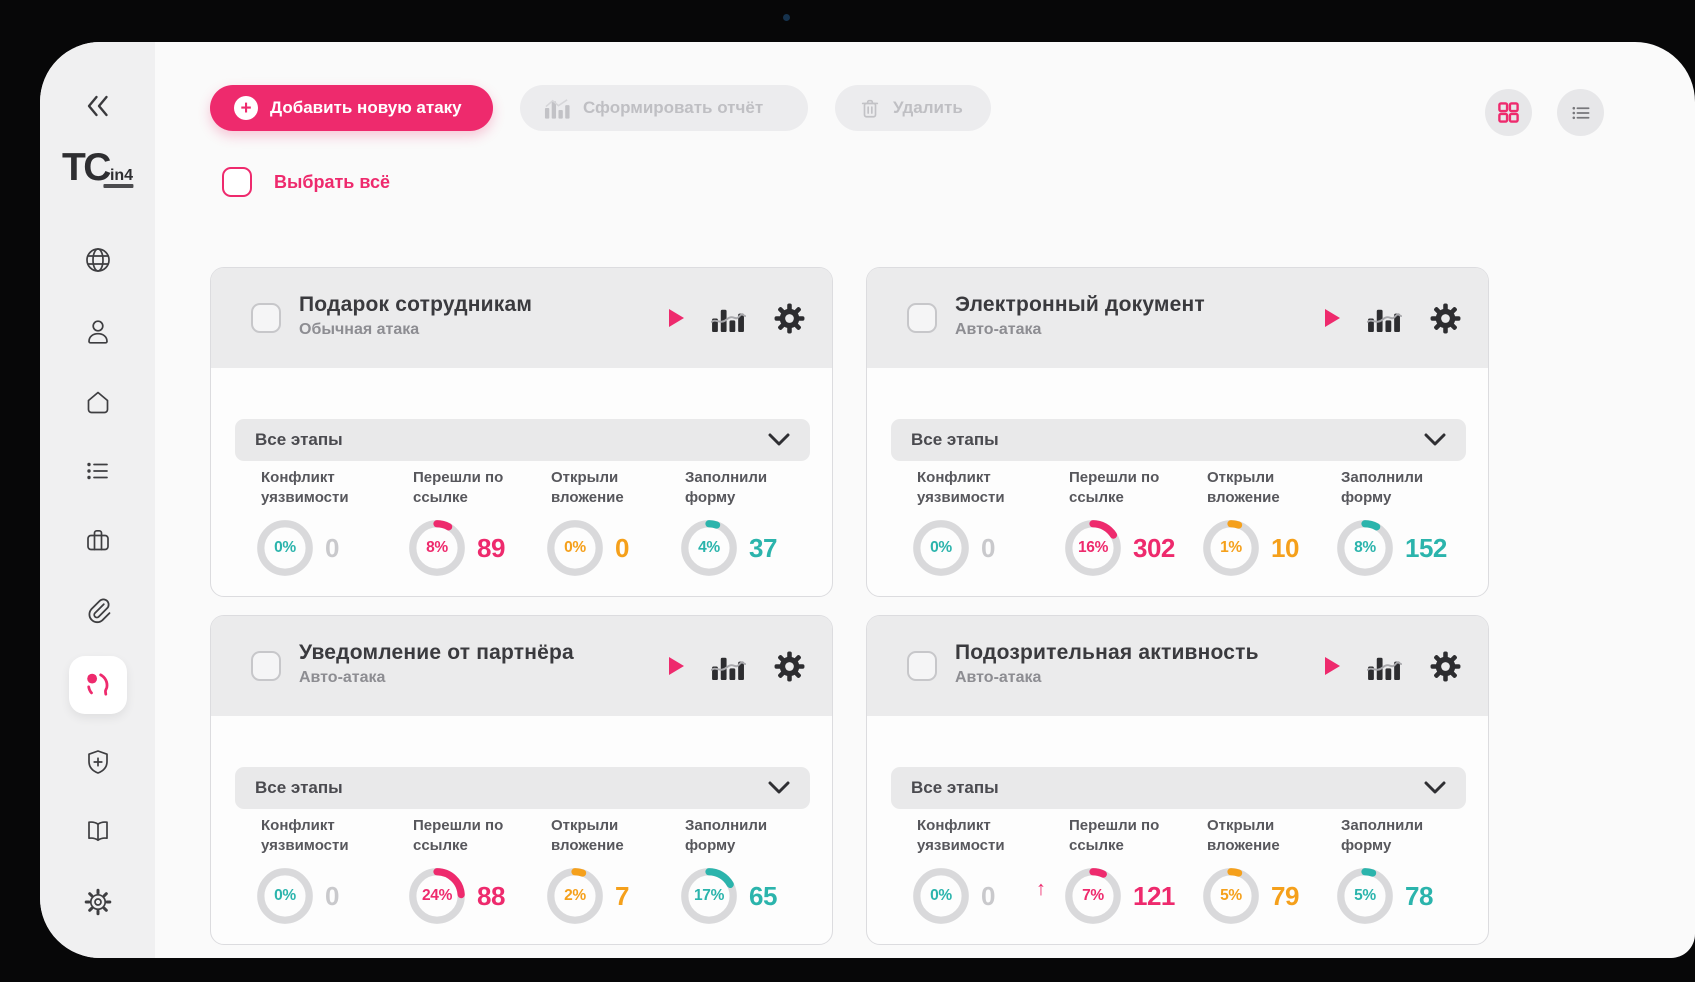 The image size is (1695, 982). What do you see at coordinates (118, 186) in the screenshot?
I see `logo-tagline` at bounding box center [118, 186].